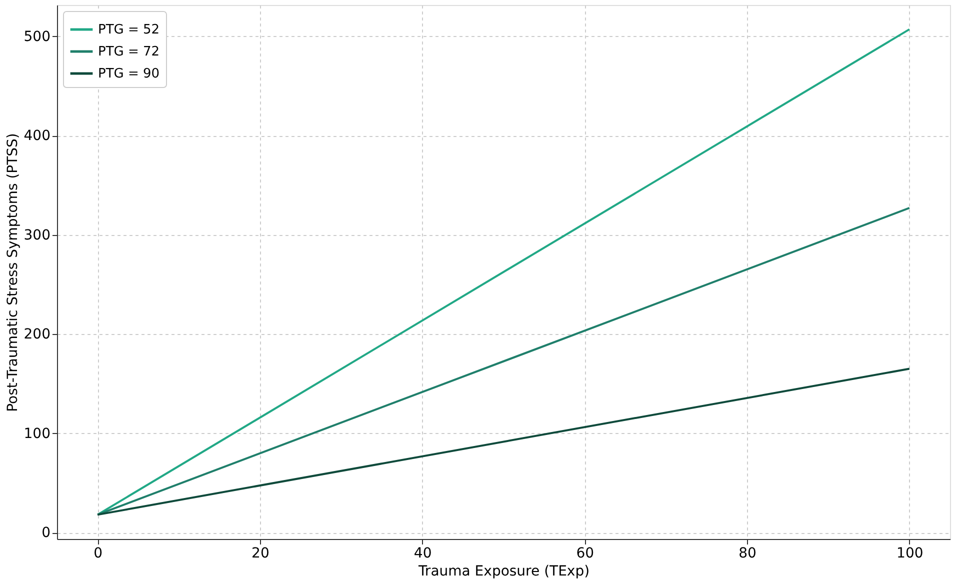 The height and width of the screenshot is (585, 959). I want to click on x-tick-label: 20, so click(261, 554).